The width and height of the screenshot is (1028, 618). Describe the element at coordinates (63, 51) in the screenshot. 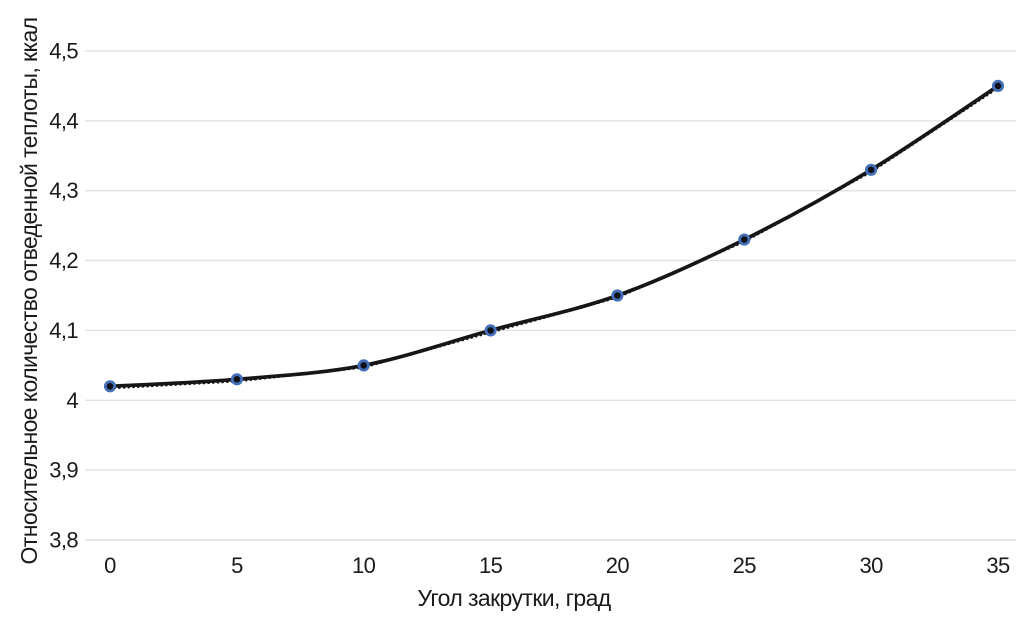

I see `y-tick-label: 4,5` at that location.